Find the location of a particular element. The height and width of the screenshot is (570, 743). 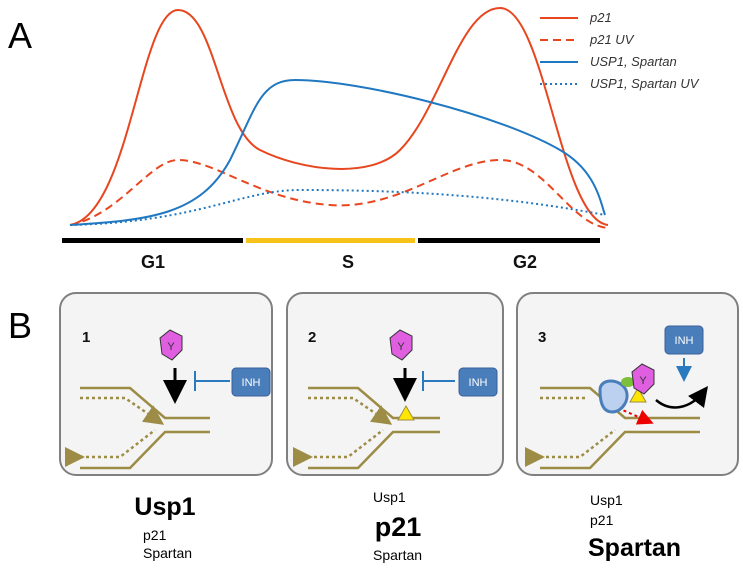

box-number: 2 is located at coordinates (312, 337).